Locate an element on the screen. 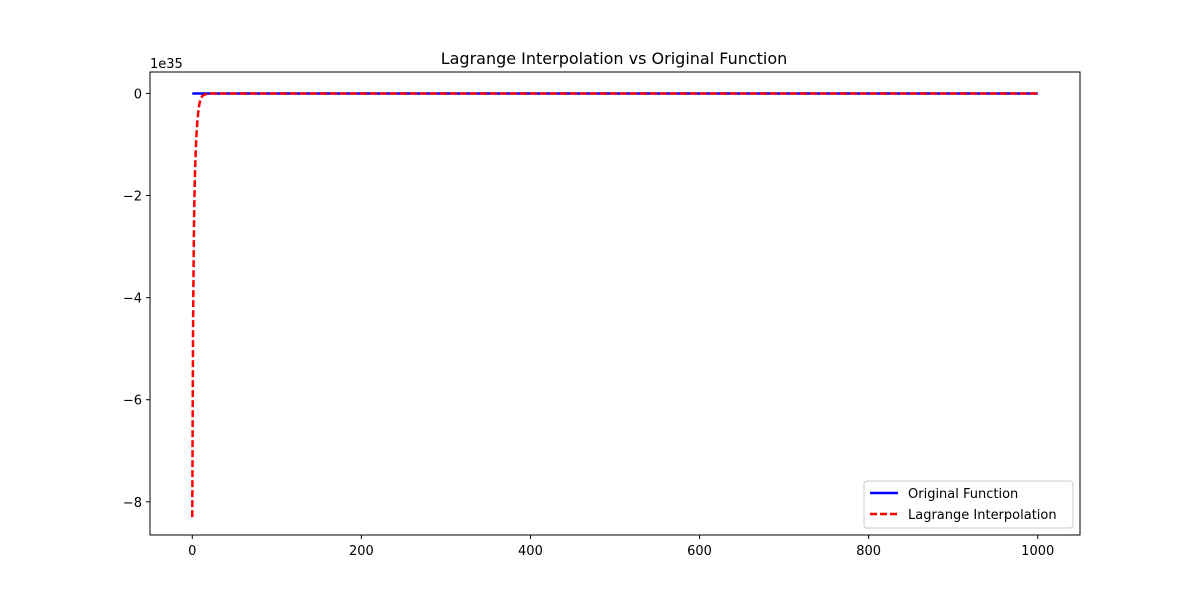  y-tick-label: −8 is located at coordinates (132, 503).